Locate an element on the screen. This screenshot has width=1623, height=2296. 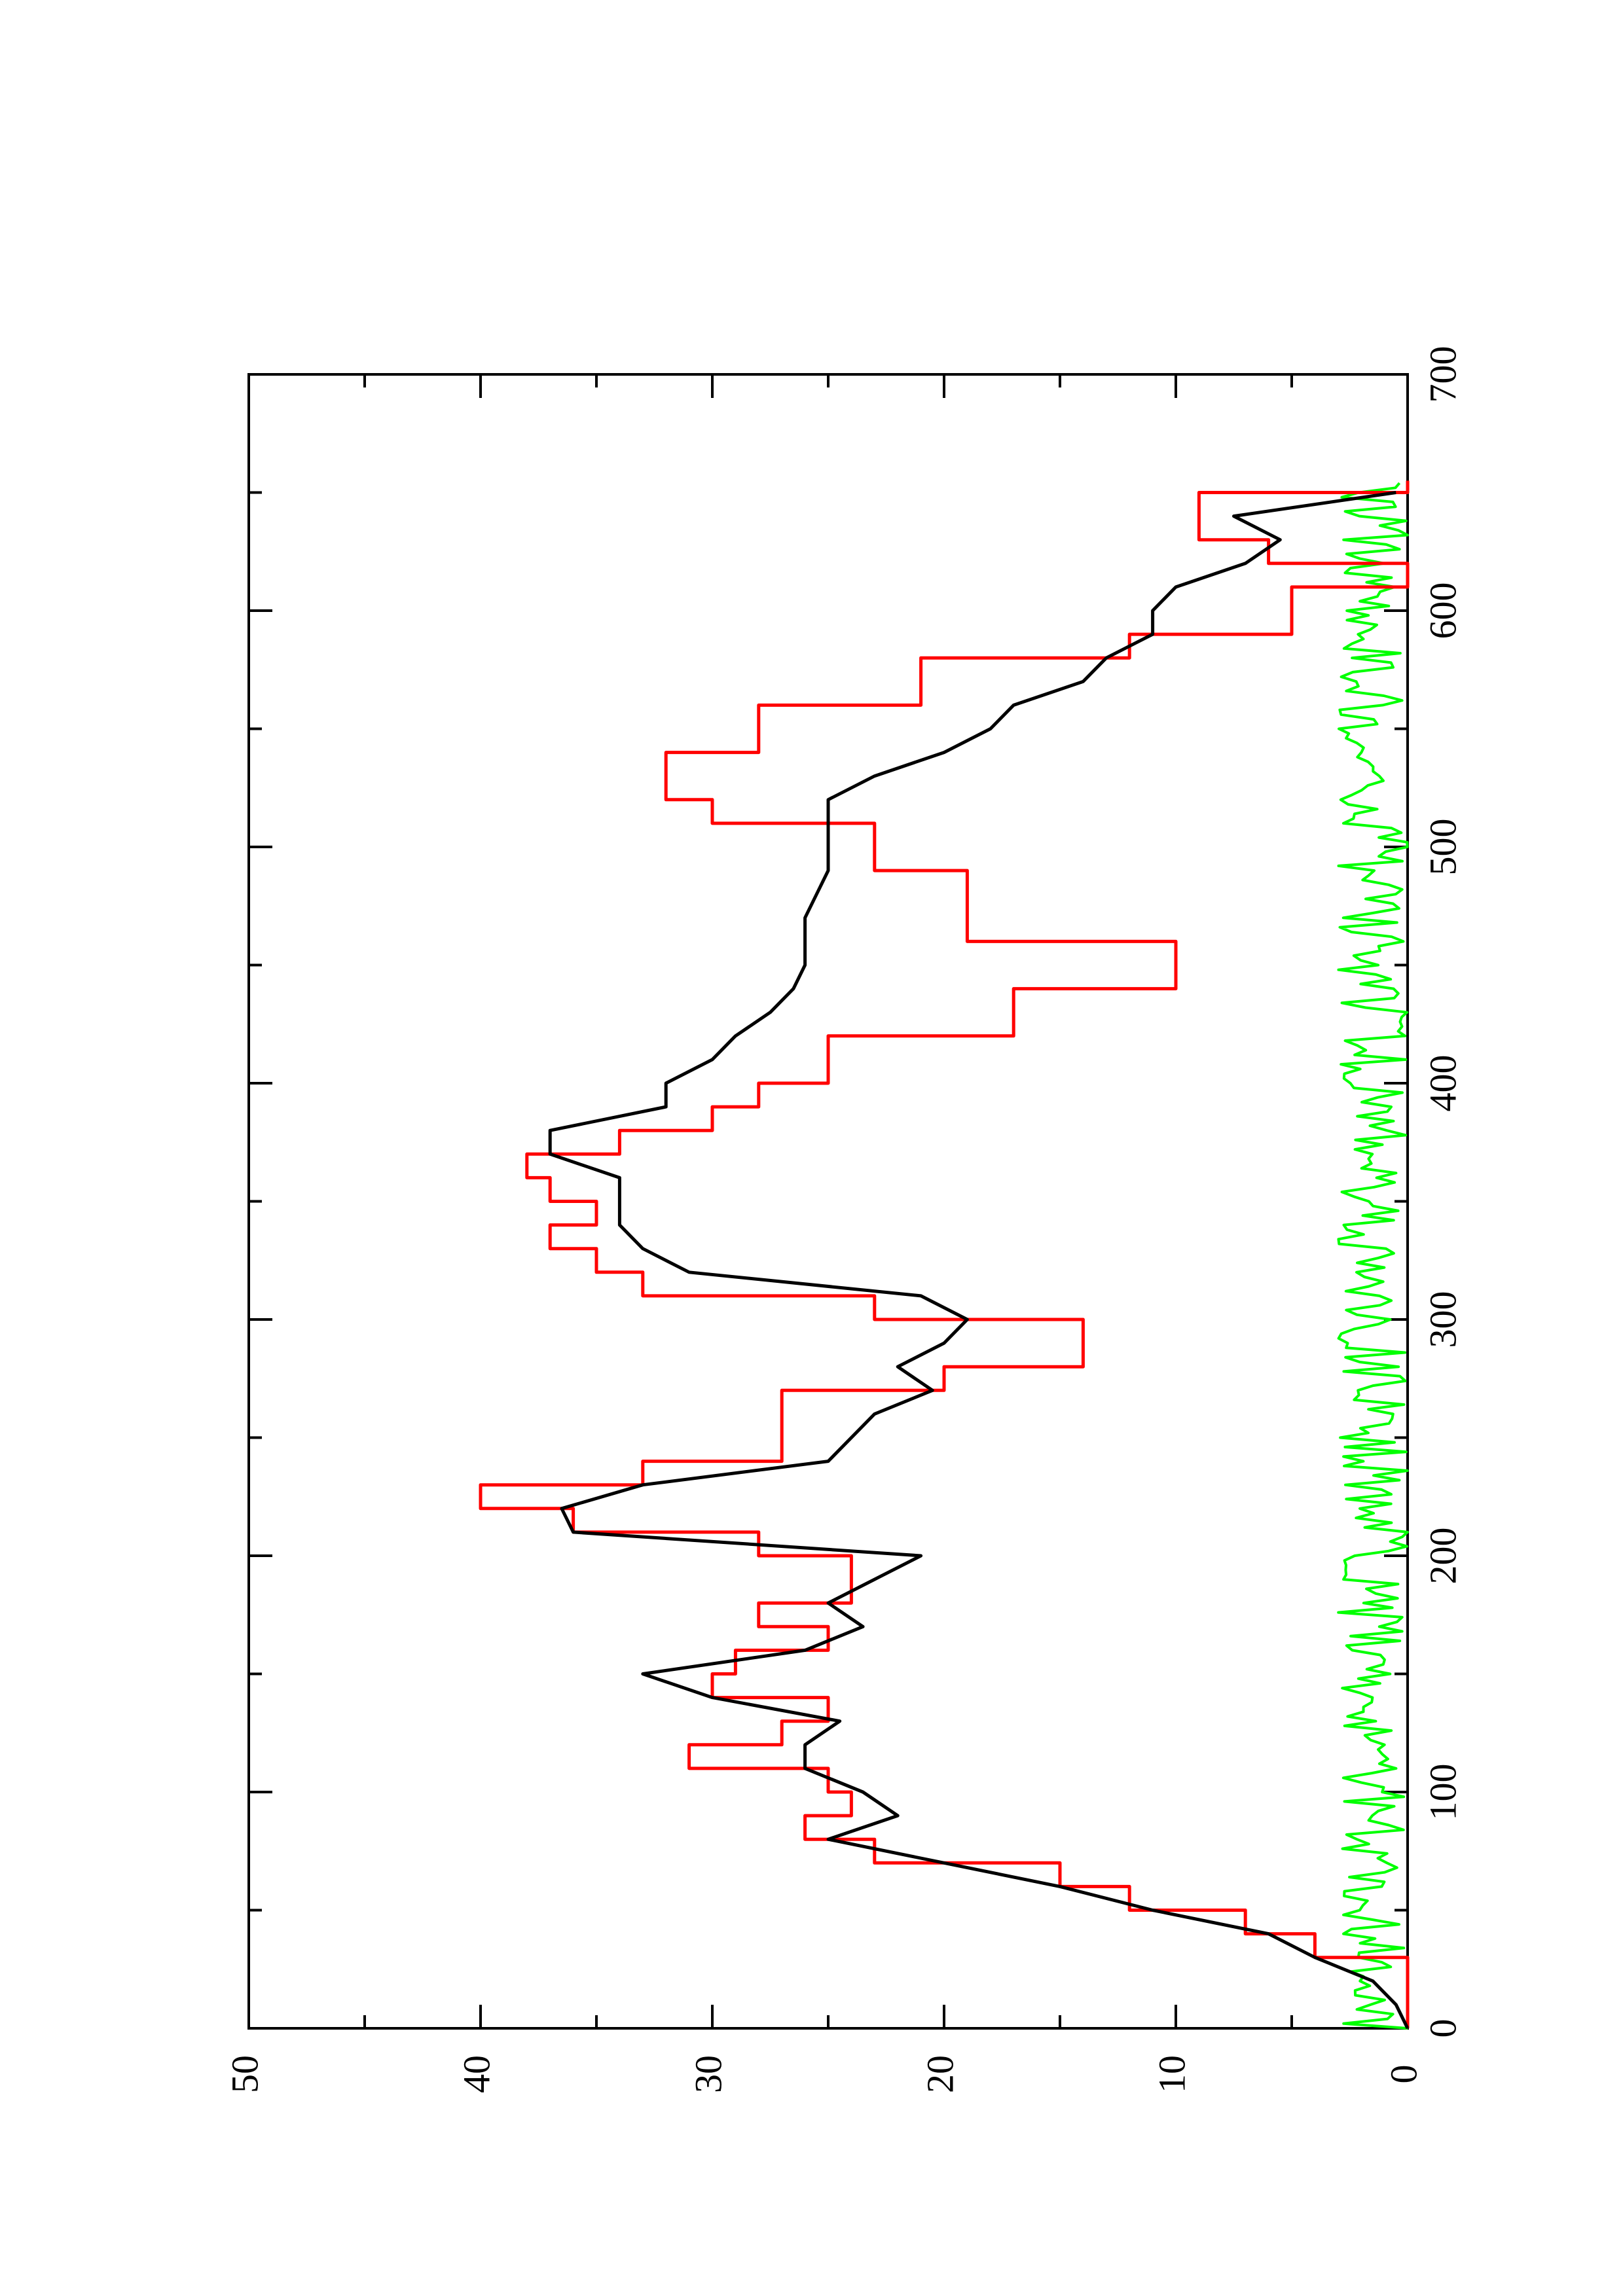
y-tick-label: 30 is located at coordinates (708, 2074).